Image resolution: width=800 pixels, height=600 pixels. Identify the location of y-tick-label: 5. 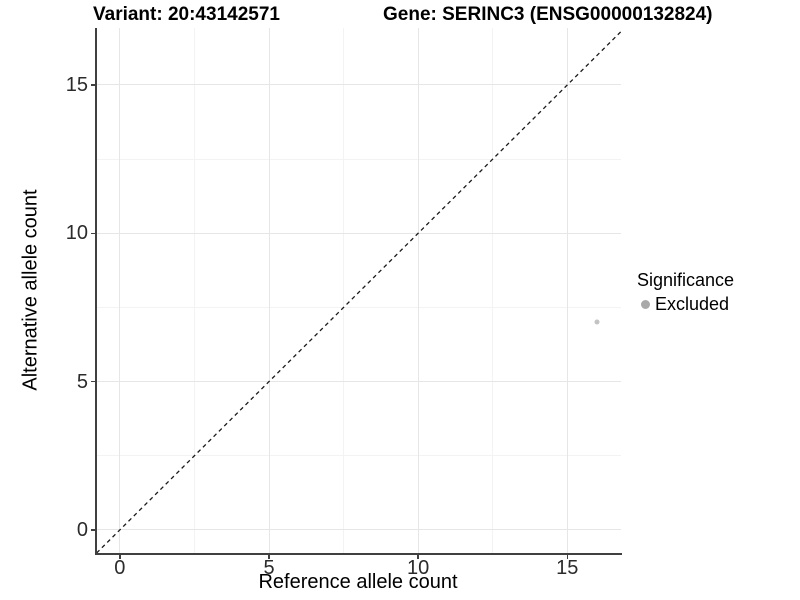
(82, 381).